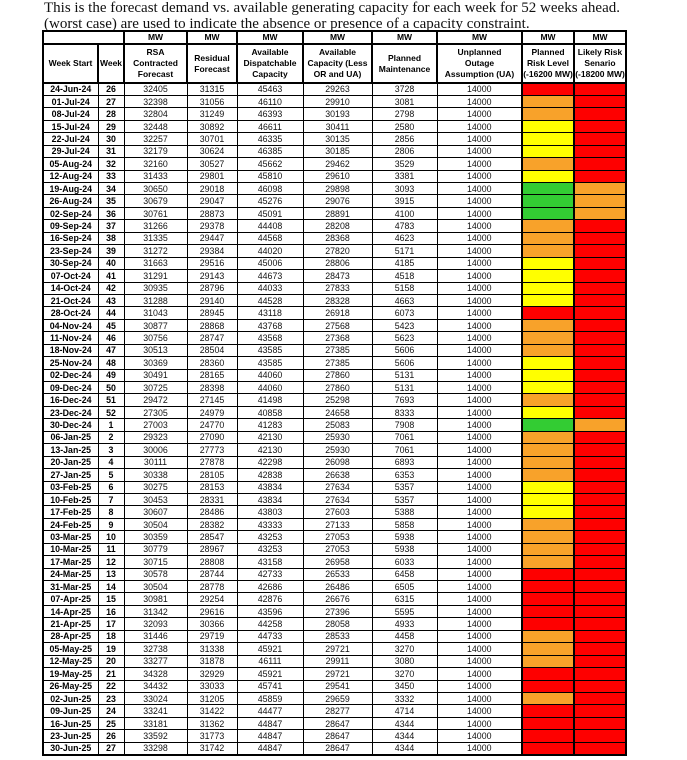 Image resolution: width=687 pixels, height=760 pixels. What do you see at coordinates (334, 101) in the screenshot?
I see `table-row: 01-Jul-24 27 32398 31056 46110 29910 3081 14000` at bounding box center [334, 101].